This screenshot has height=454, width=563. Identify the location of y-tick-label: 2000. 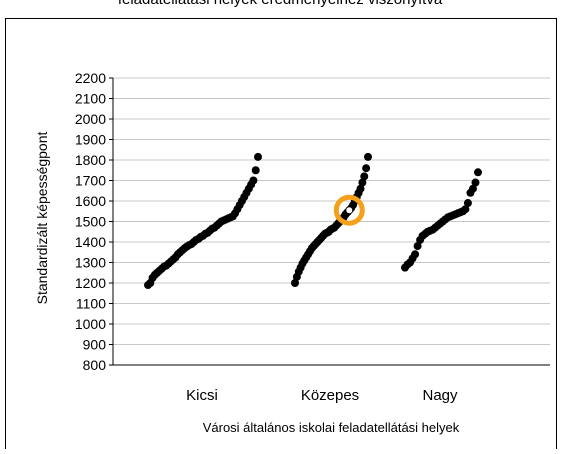
(90, 119).